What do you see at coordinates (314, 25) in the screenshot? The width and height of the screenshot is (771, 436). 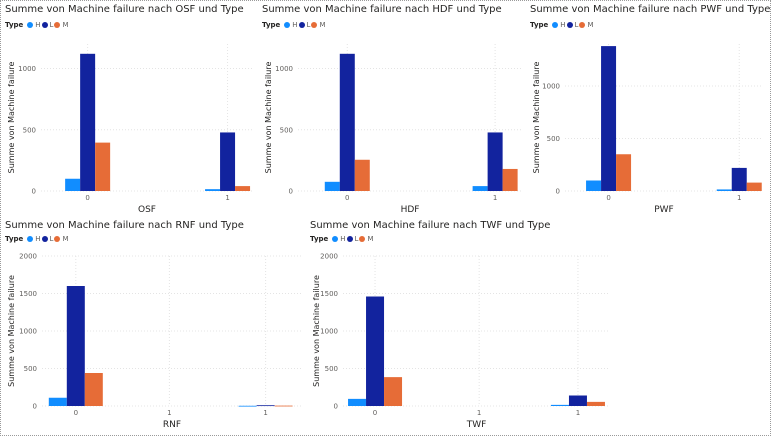 I see `legend-dot-m` at bounding box center [314, 25].